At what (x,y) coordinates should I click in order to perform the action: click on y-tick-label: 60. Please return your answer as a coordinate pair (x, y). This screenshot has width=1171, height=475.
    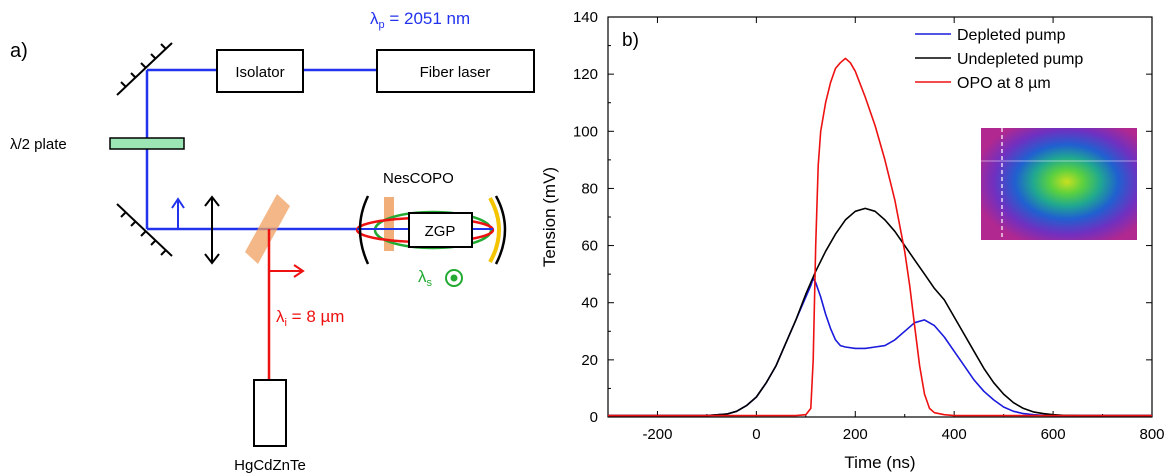
    Looking at the image, I should click on (589, 246).